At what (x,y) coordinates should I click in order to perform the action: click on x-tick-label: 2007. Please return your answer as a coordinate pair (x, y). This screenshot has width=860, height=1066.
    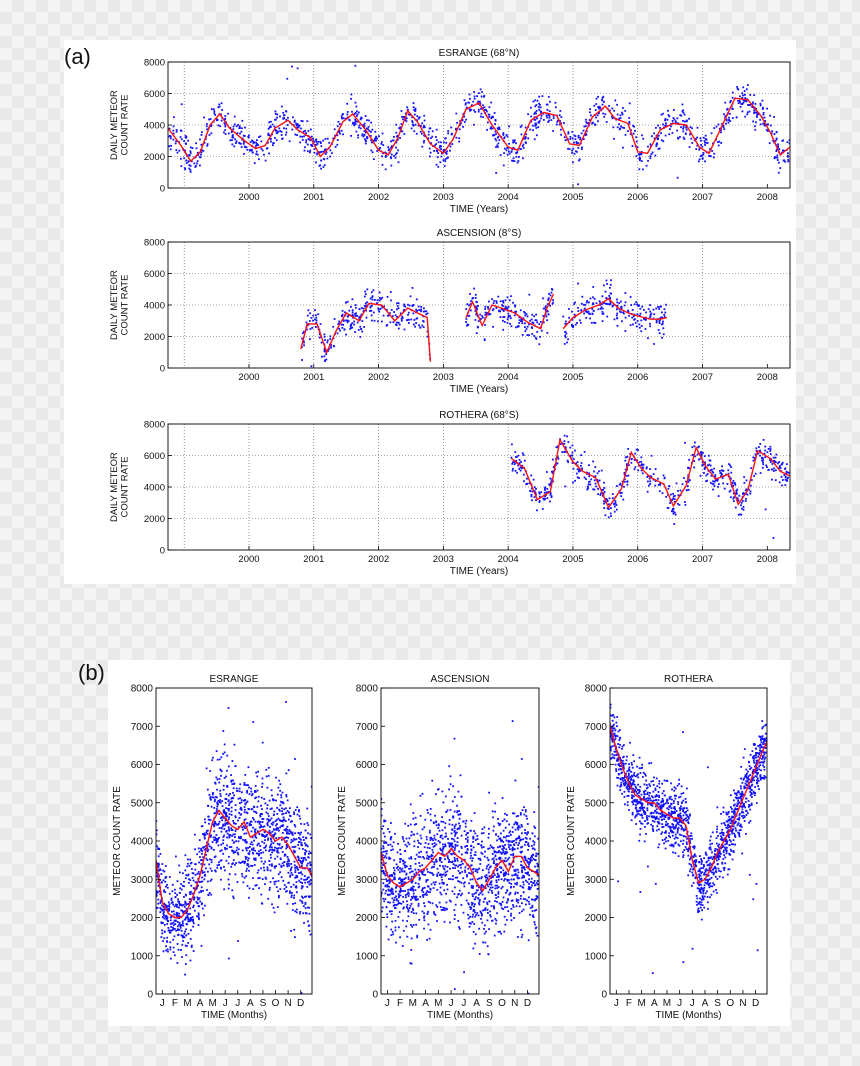
    Looking at the image, I should click on (702, 559).